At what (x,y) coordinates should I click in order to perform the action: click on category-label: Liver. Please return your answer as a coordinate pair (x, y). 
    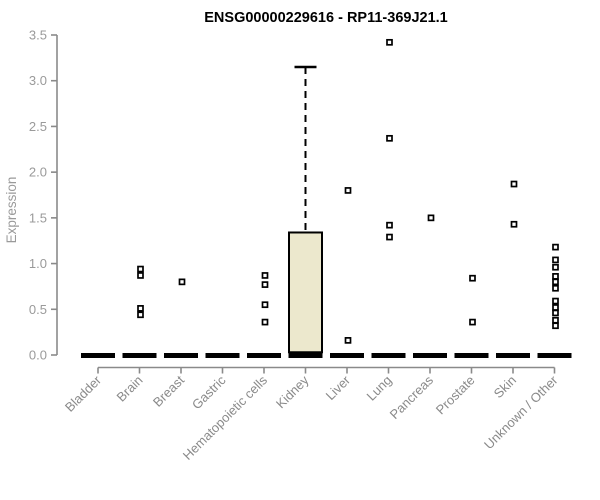
    Looking at the image, I should click on (338, 387).